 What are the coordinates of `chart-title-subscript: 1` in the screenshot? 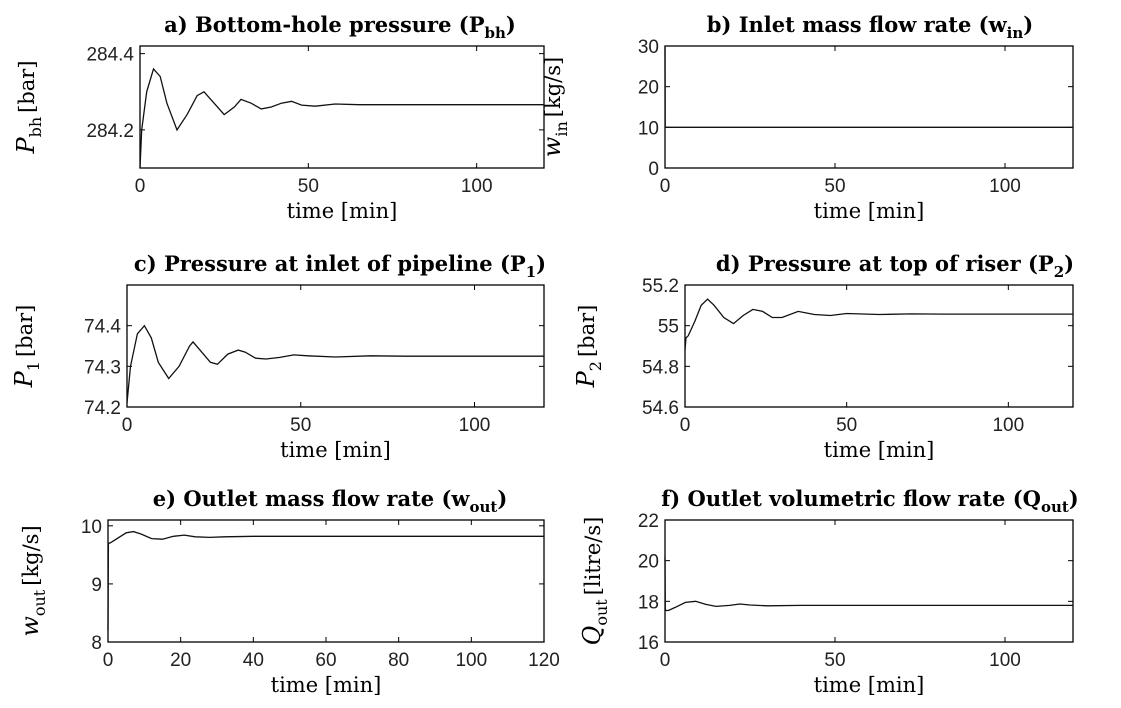 It's located at (531, 272).